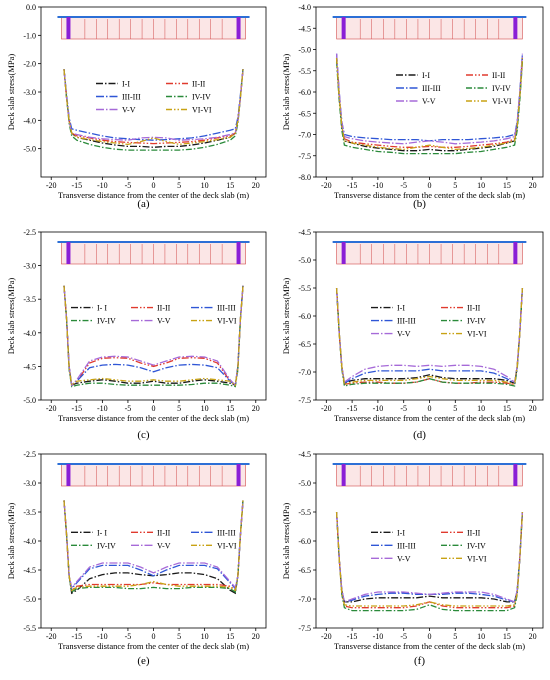 This screenshot has width=550, height=680. I want to click on legend-entry: I-I, so click(426, 75).